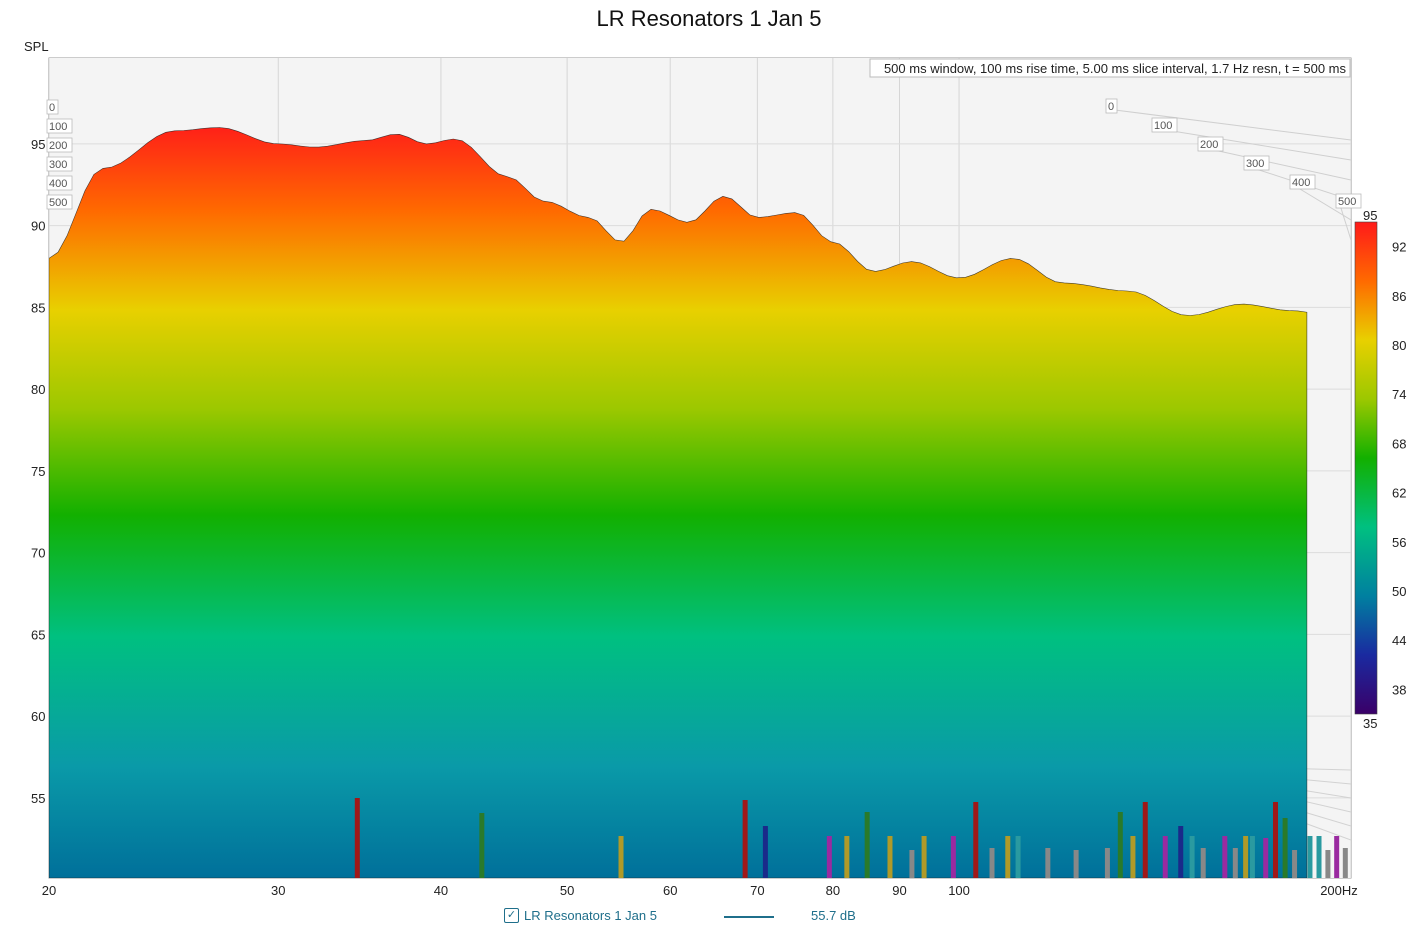 This screenshot has width=1418, height=932. What do you see at coordinates (1399, 689) in the screenshot?
I see `colorbar-tick-label: 38` at bounding box center [1399, 689].